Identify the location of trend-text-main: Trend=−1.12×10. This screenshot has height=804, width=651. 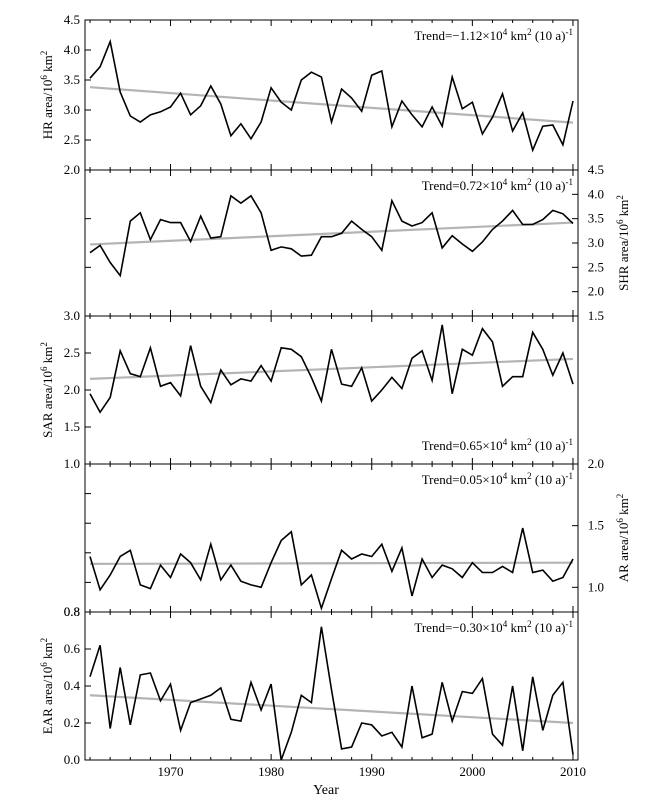
(458, 35).